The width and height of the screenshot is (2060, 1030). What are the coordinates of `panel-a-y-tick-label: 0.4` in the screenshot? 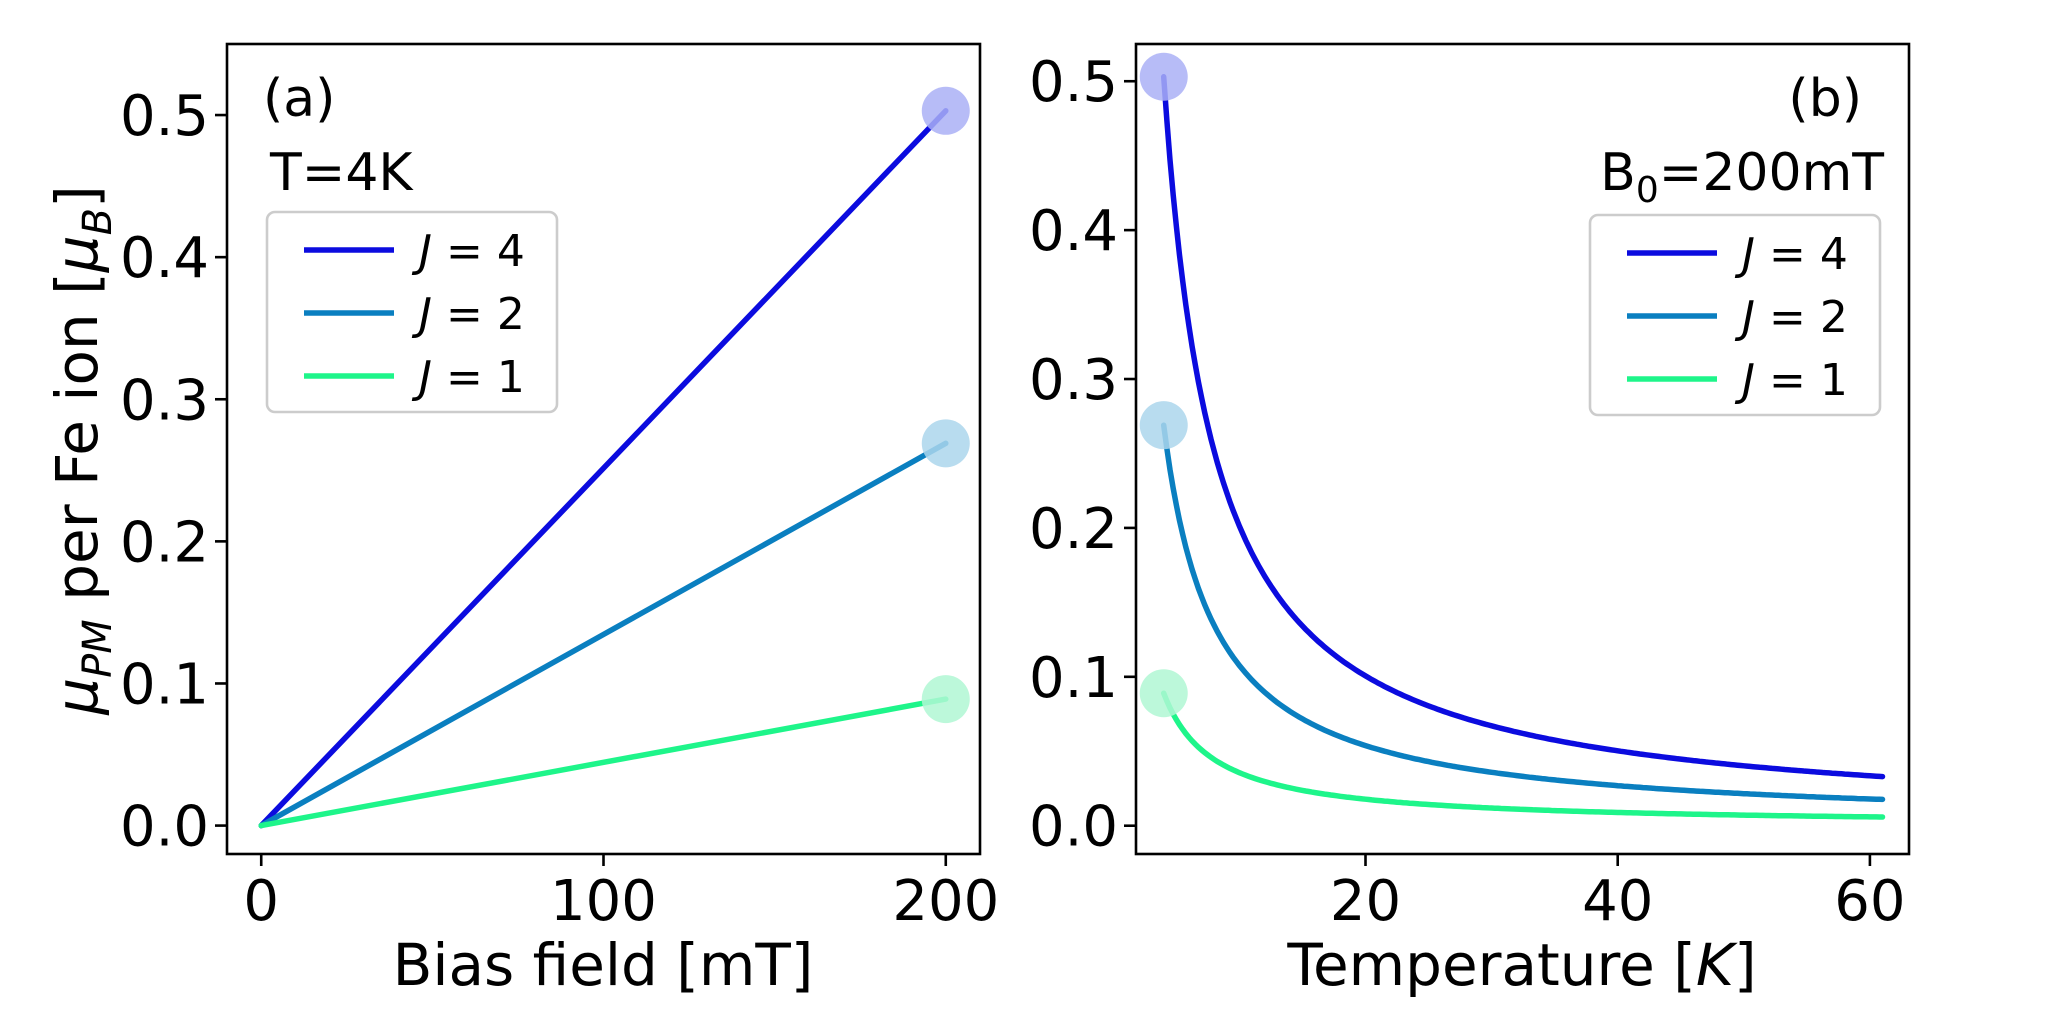 It's located at (164, 258).